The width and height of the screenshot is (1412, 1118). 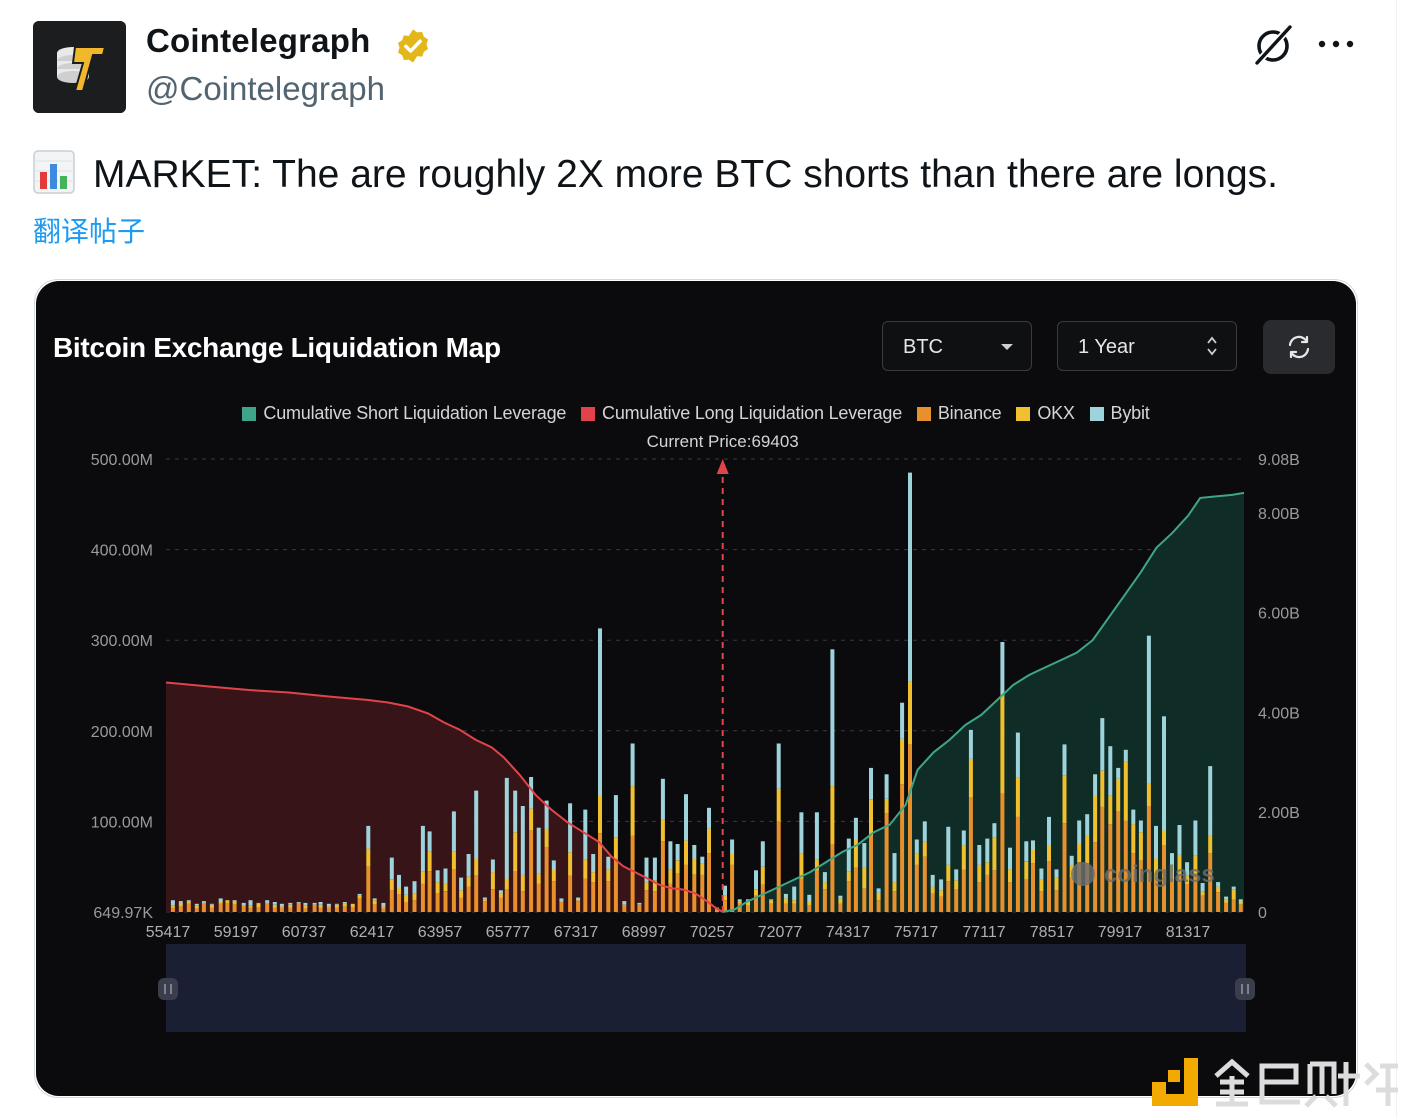 What do you see at coordinates (1273, 46) in the screenshot?
I see `grok-icon` at bounding box center [1273, 46].